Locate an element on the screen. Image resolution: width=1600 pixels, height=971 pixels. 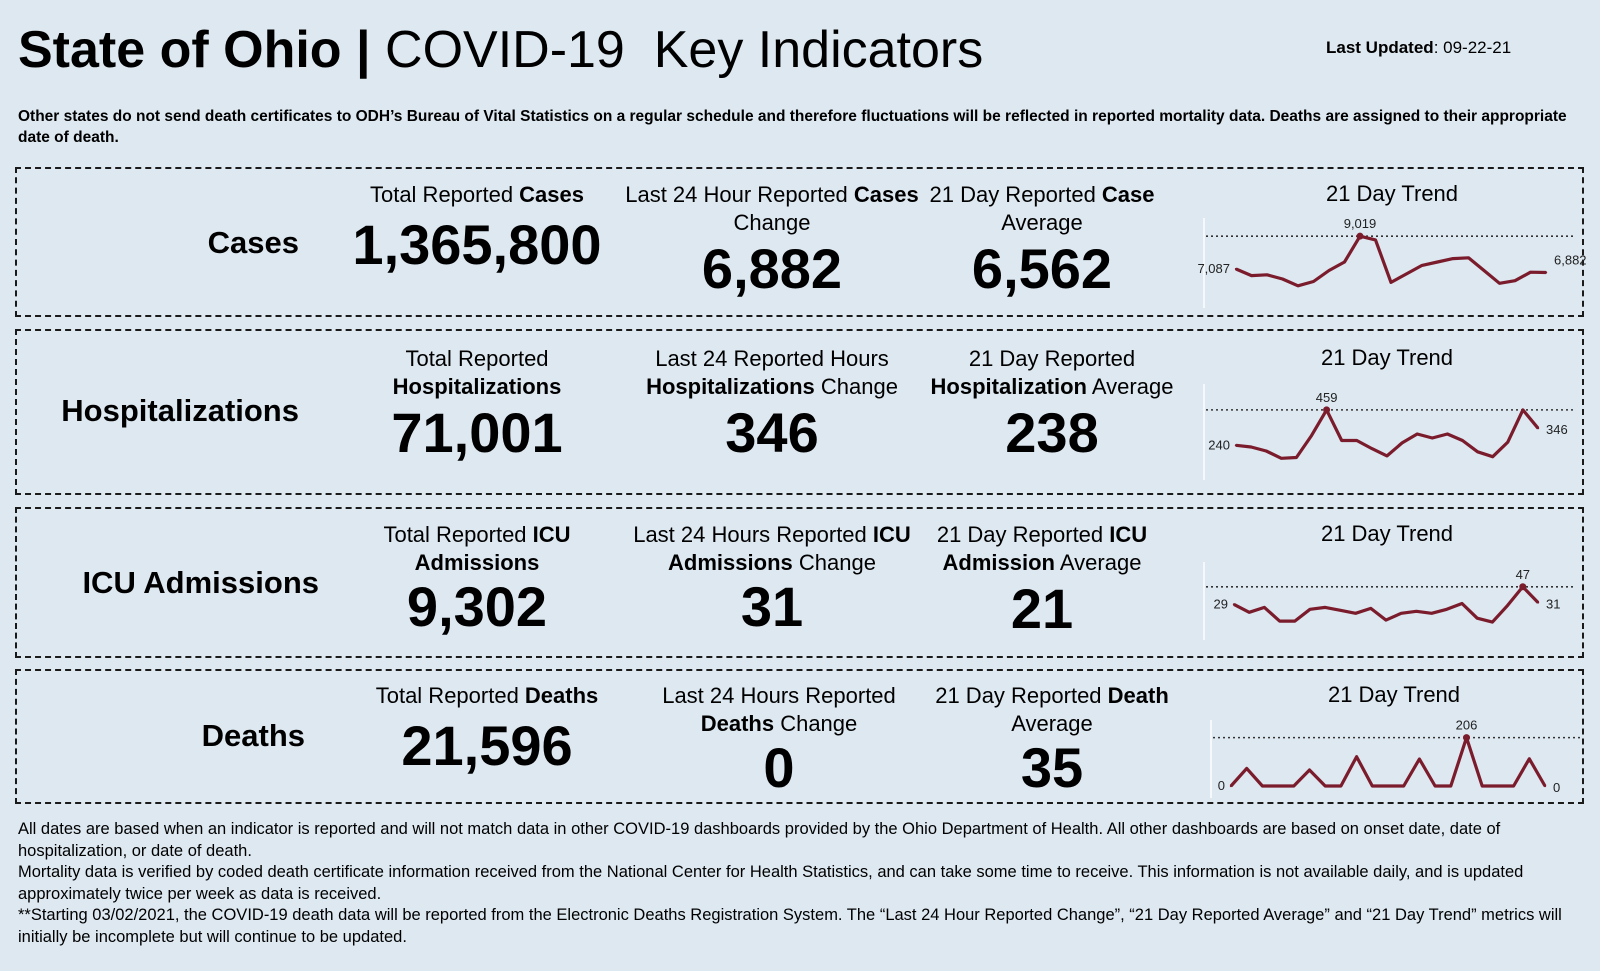
title-state: State of Ohio | is located at coordinates (194, 50).